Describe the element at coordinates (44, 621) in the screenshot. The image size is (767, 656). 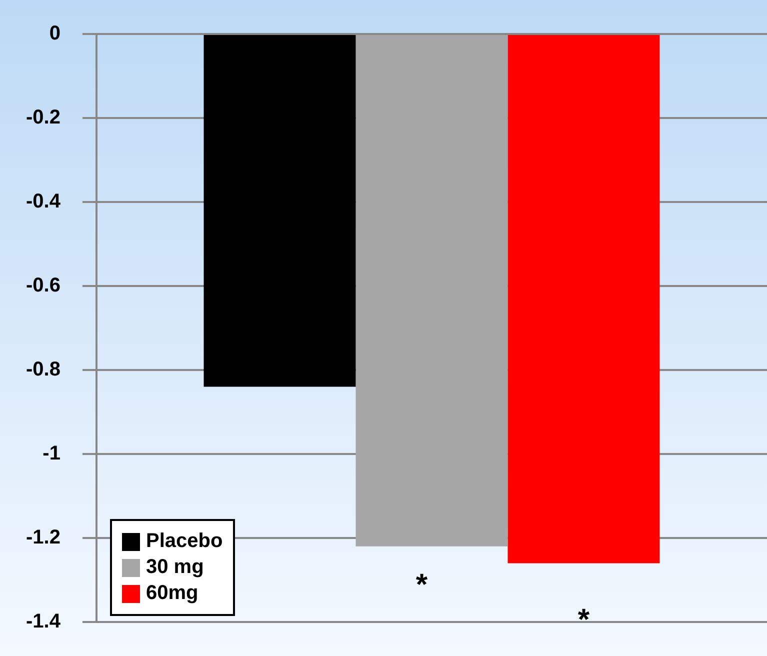
I see `y-tick-label: -1.4` at that location.